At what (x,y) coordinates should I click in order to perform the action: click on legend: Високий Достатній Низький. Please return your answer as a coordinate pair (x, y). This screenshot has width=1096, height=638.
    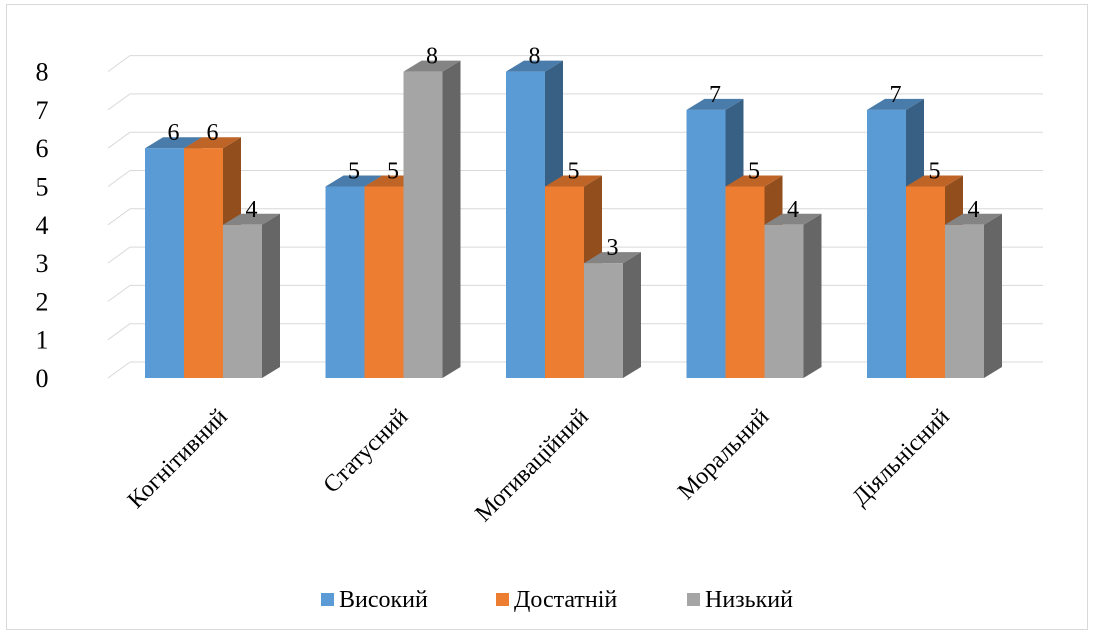
    Looking at the image, I should click on (557, 600).